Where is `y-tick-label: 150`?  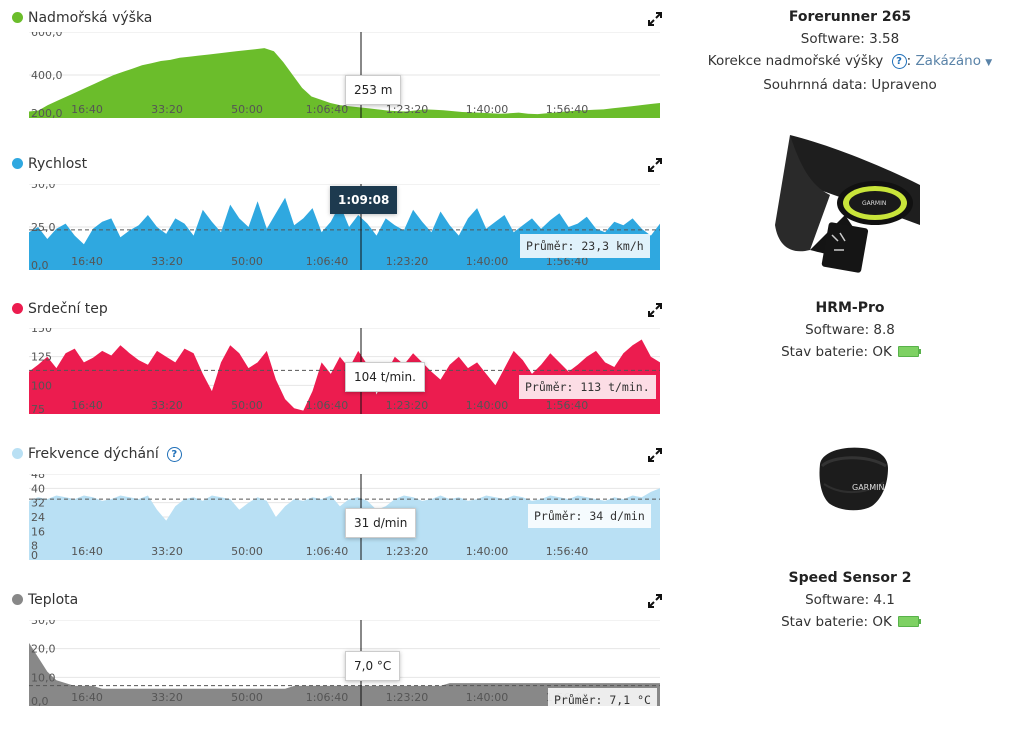
y-tick-label: 150 is located at coordinates (41, 331).